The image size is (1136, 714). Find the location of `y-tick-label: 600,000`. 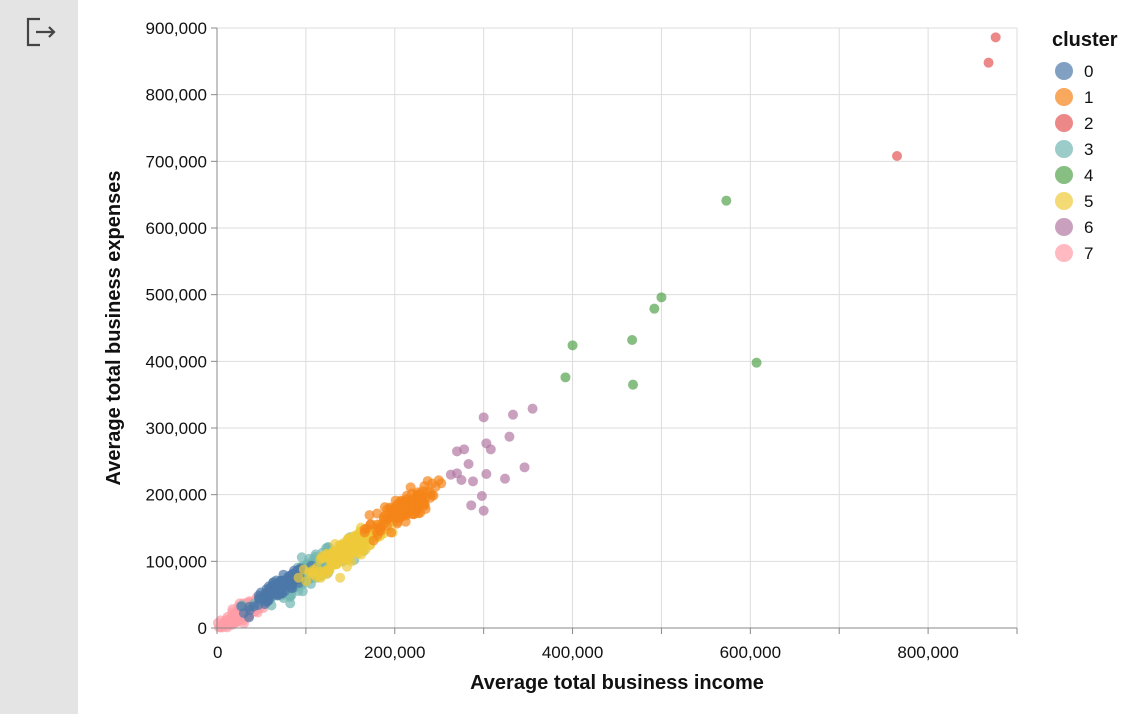

y-tick-label: 600,000 is located at coordinates (176, 228).